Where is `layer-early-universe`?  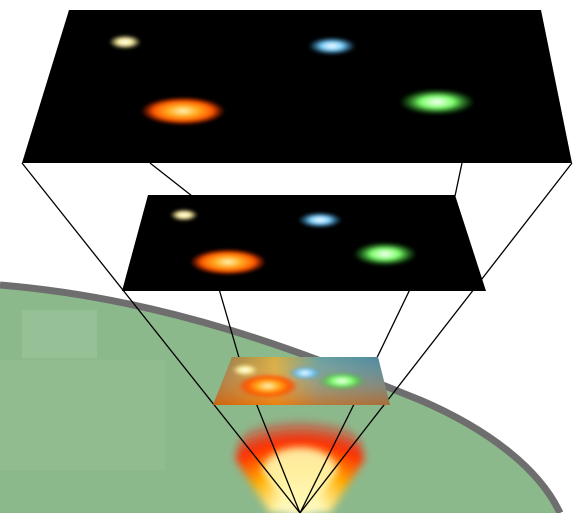
layer-early-universe is located at coordinates (301, 381).